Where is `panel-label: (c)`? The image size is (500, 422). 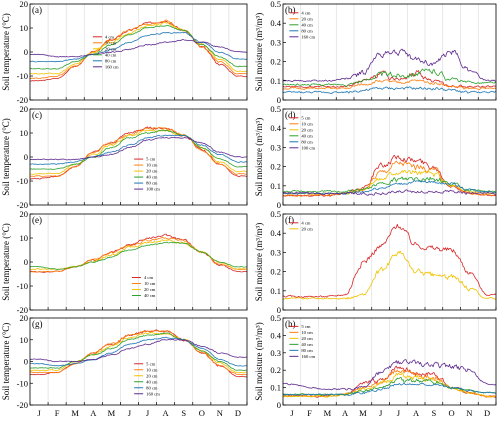
panel-label: (c) is located at coordinates (37, 115).